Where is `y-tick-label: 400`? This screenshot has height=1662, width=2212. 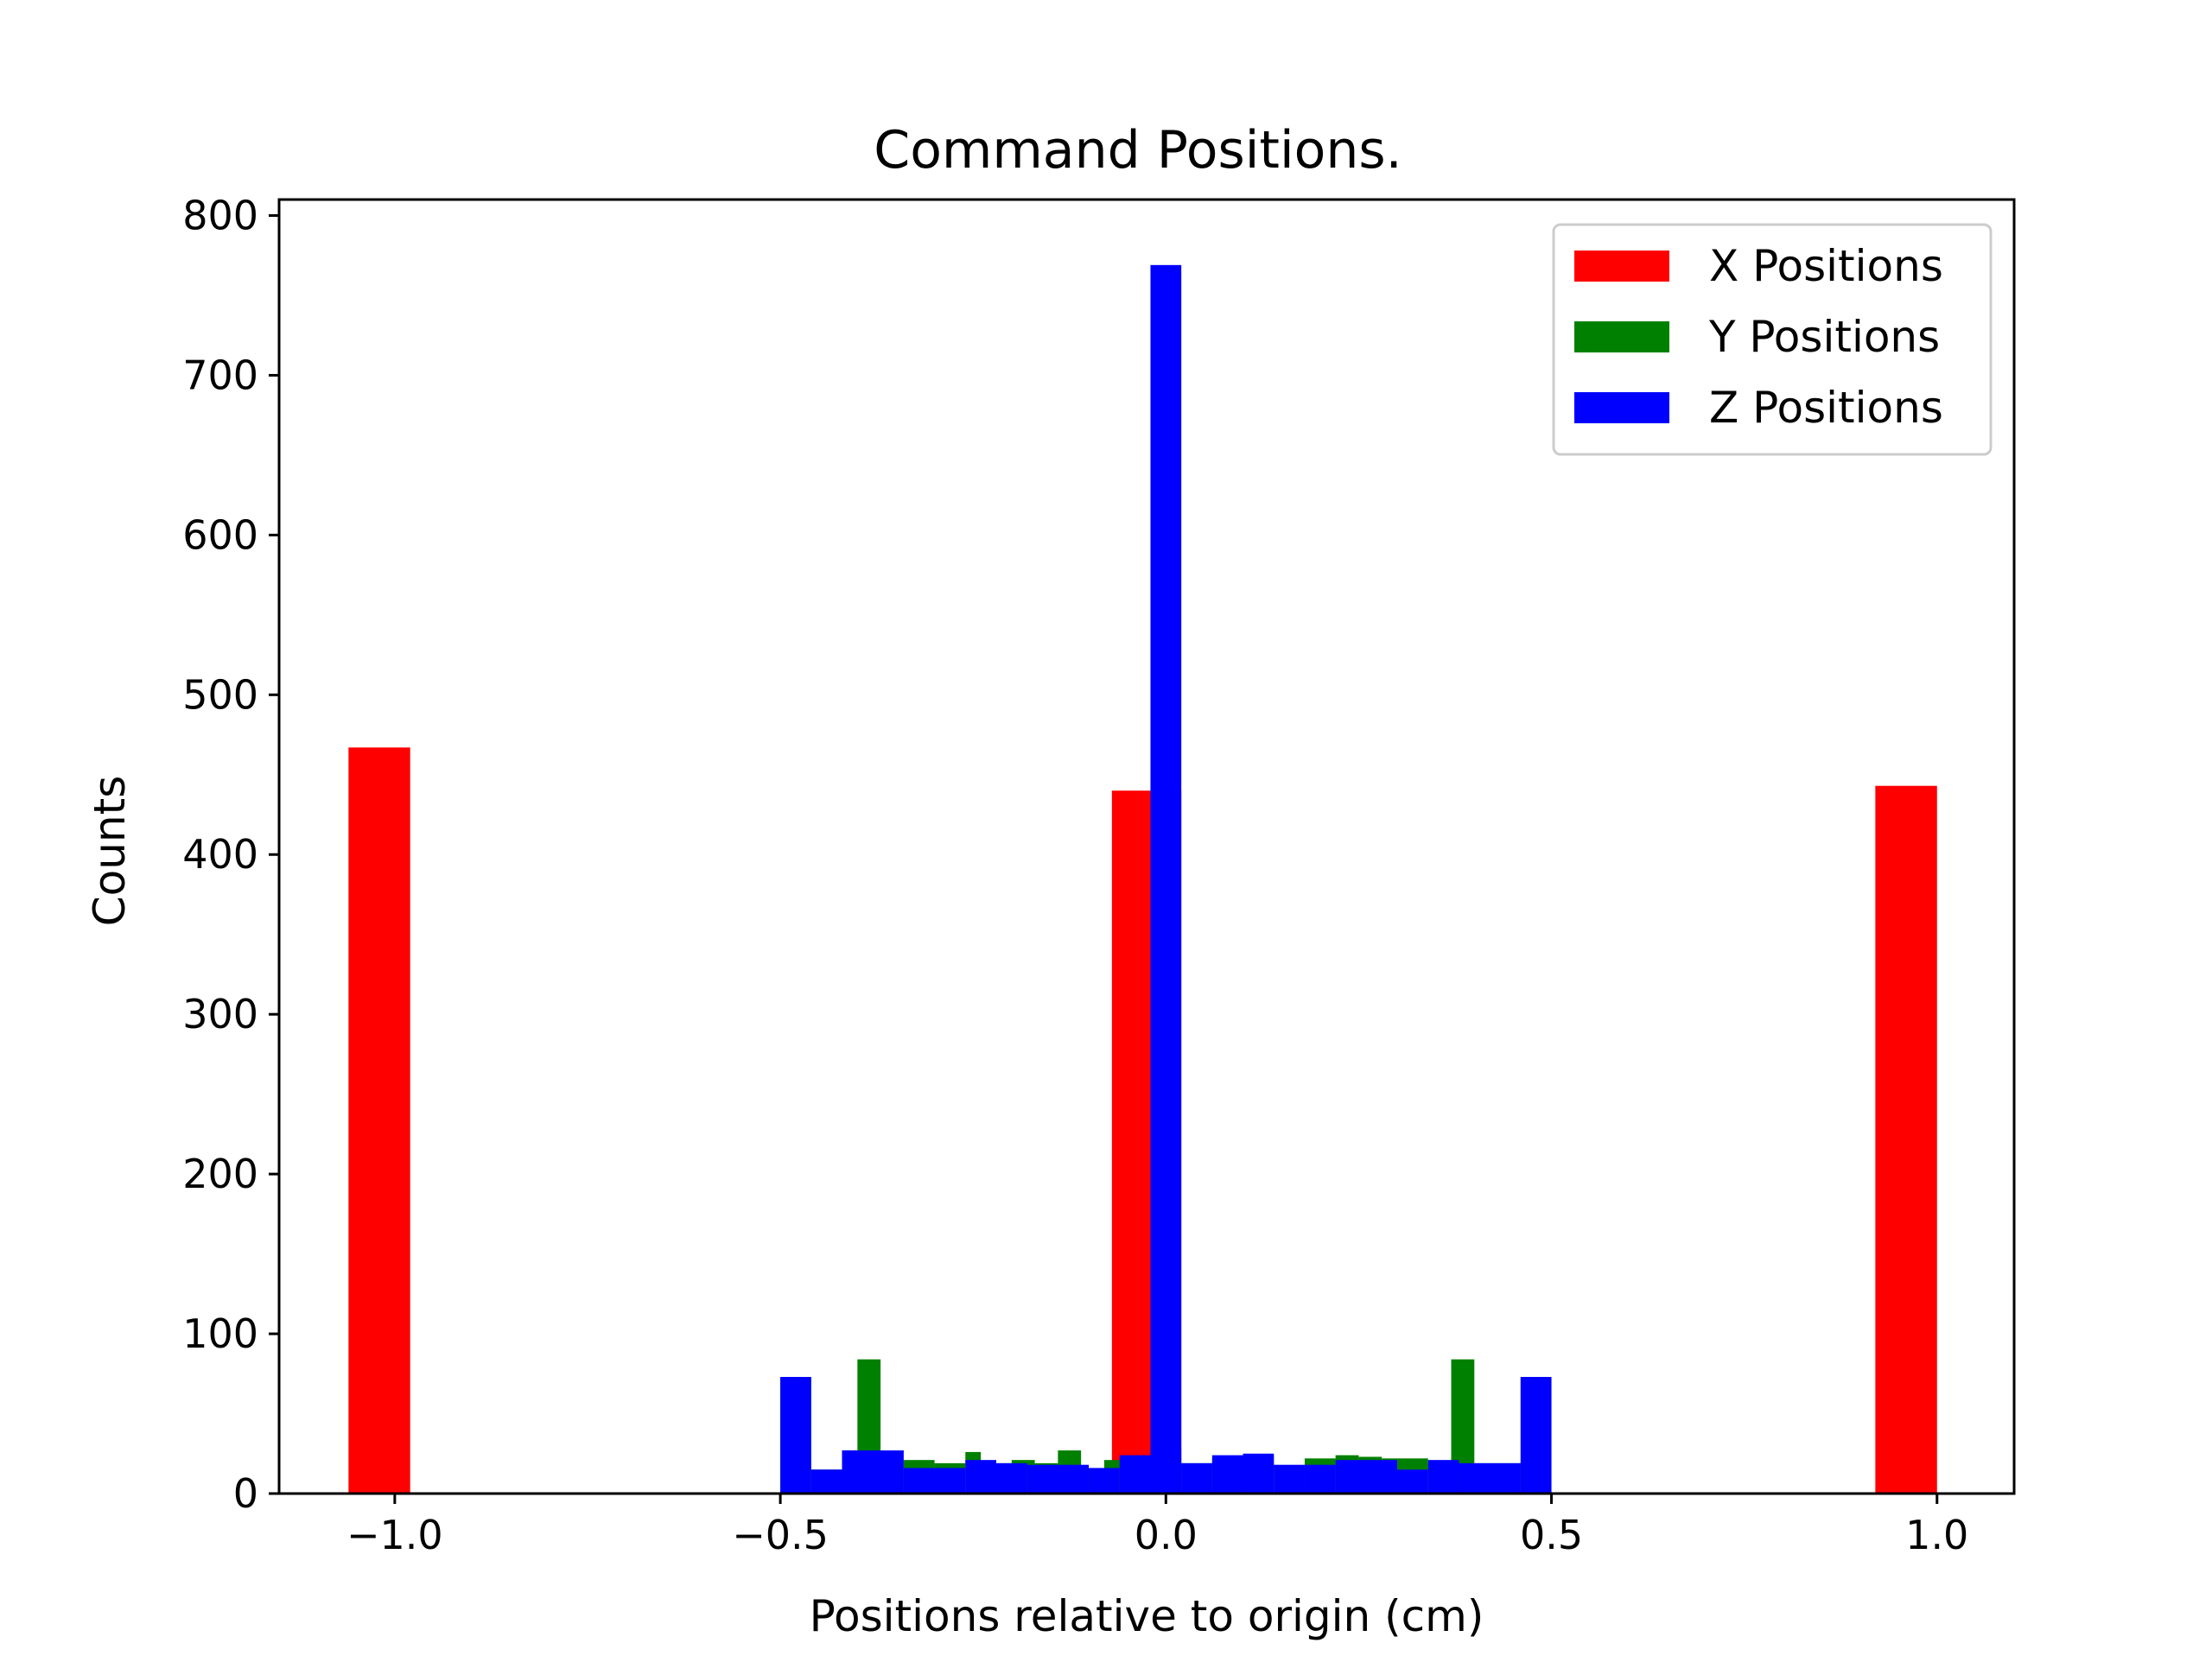 y-tick-label: 400 is located at coordinates (220, 854).